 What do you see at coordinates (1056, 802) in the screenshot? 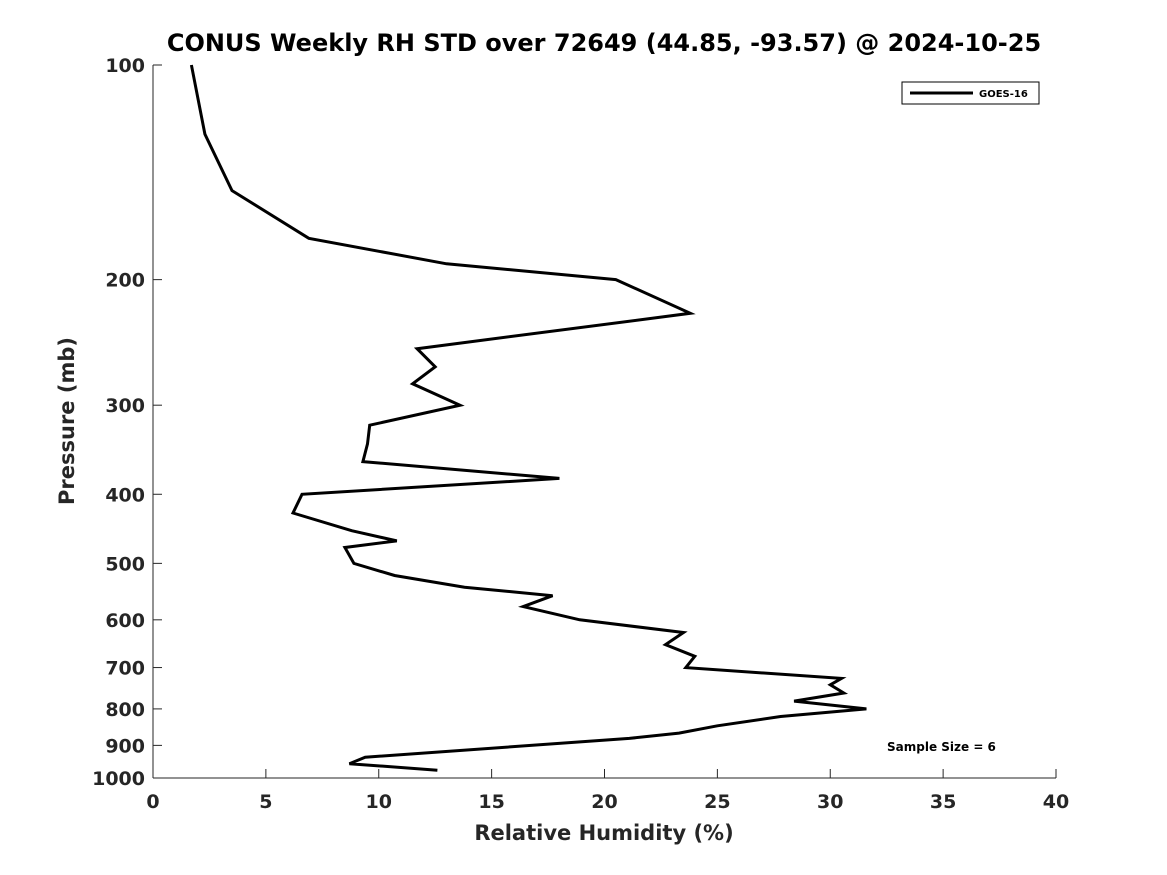
I see `x-tick-label: 40` at bounding box center [1056, 802].